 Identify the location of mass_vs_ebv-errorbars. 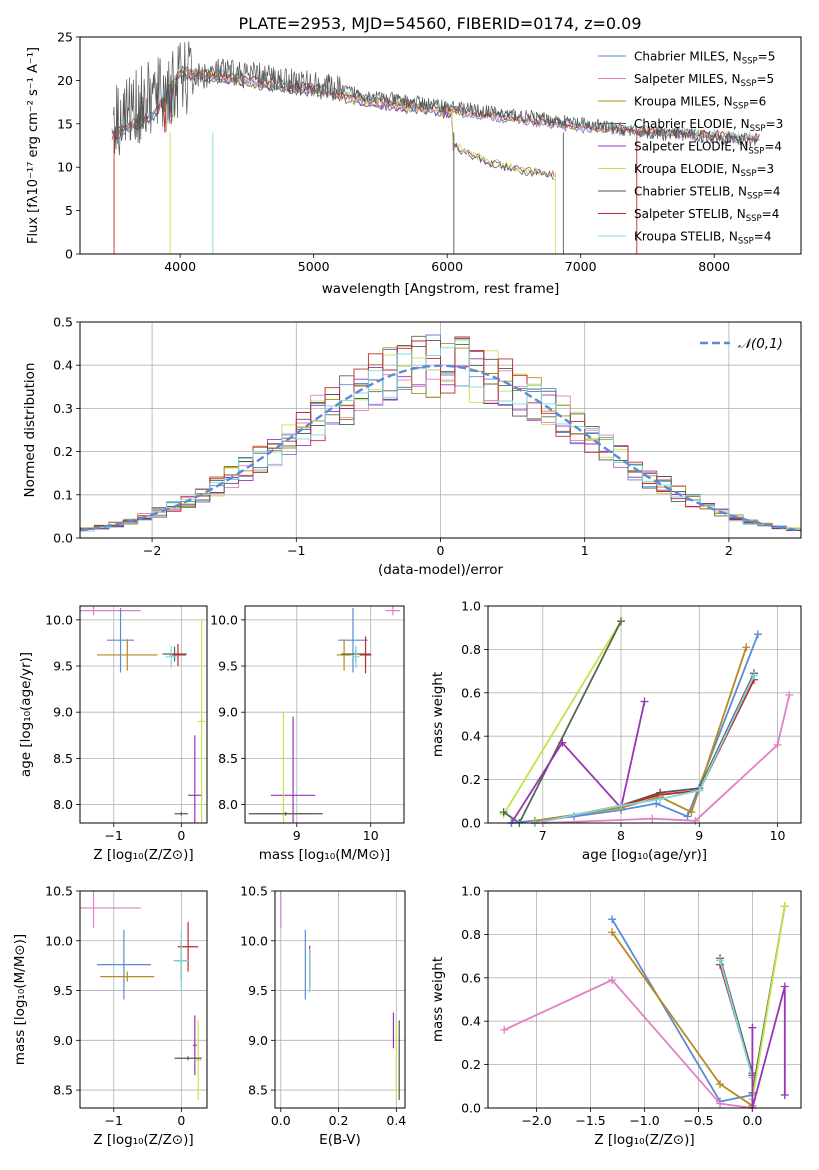
(340, 996).